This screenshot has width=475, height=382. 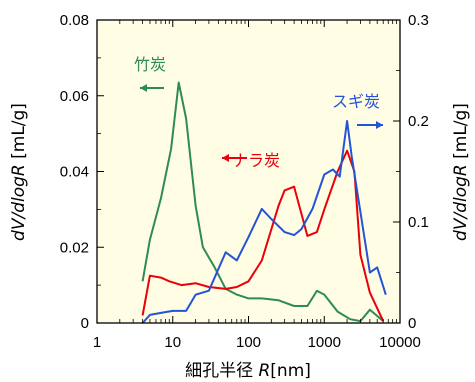 I want to click on y-left-title-var: dV/dlogR, so click(x=19, y=200).